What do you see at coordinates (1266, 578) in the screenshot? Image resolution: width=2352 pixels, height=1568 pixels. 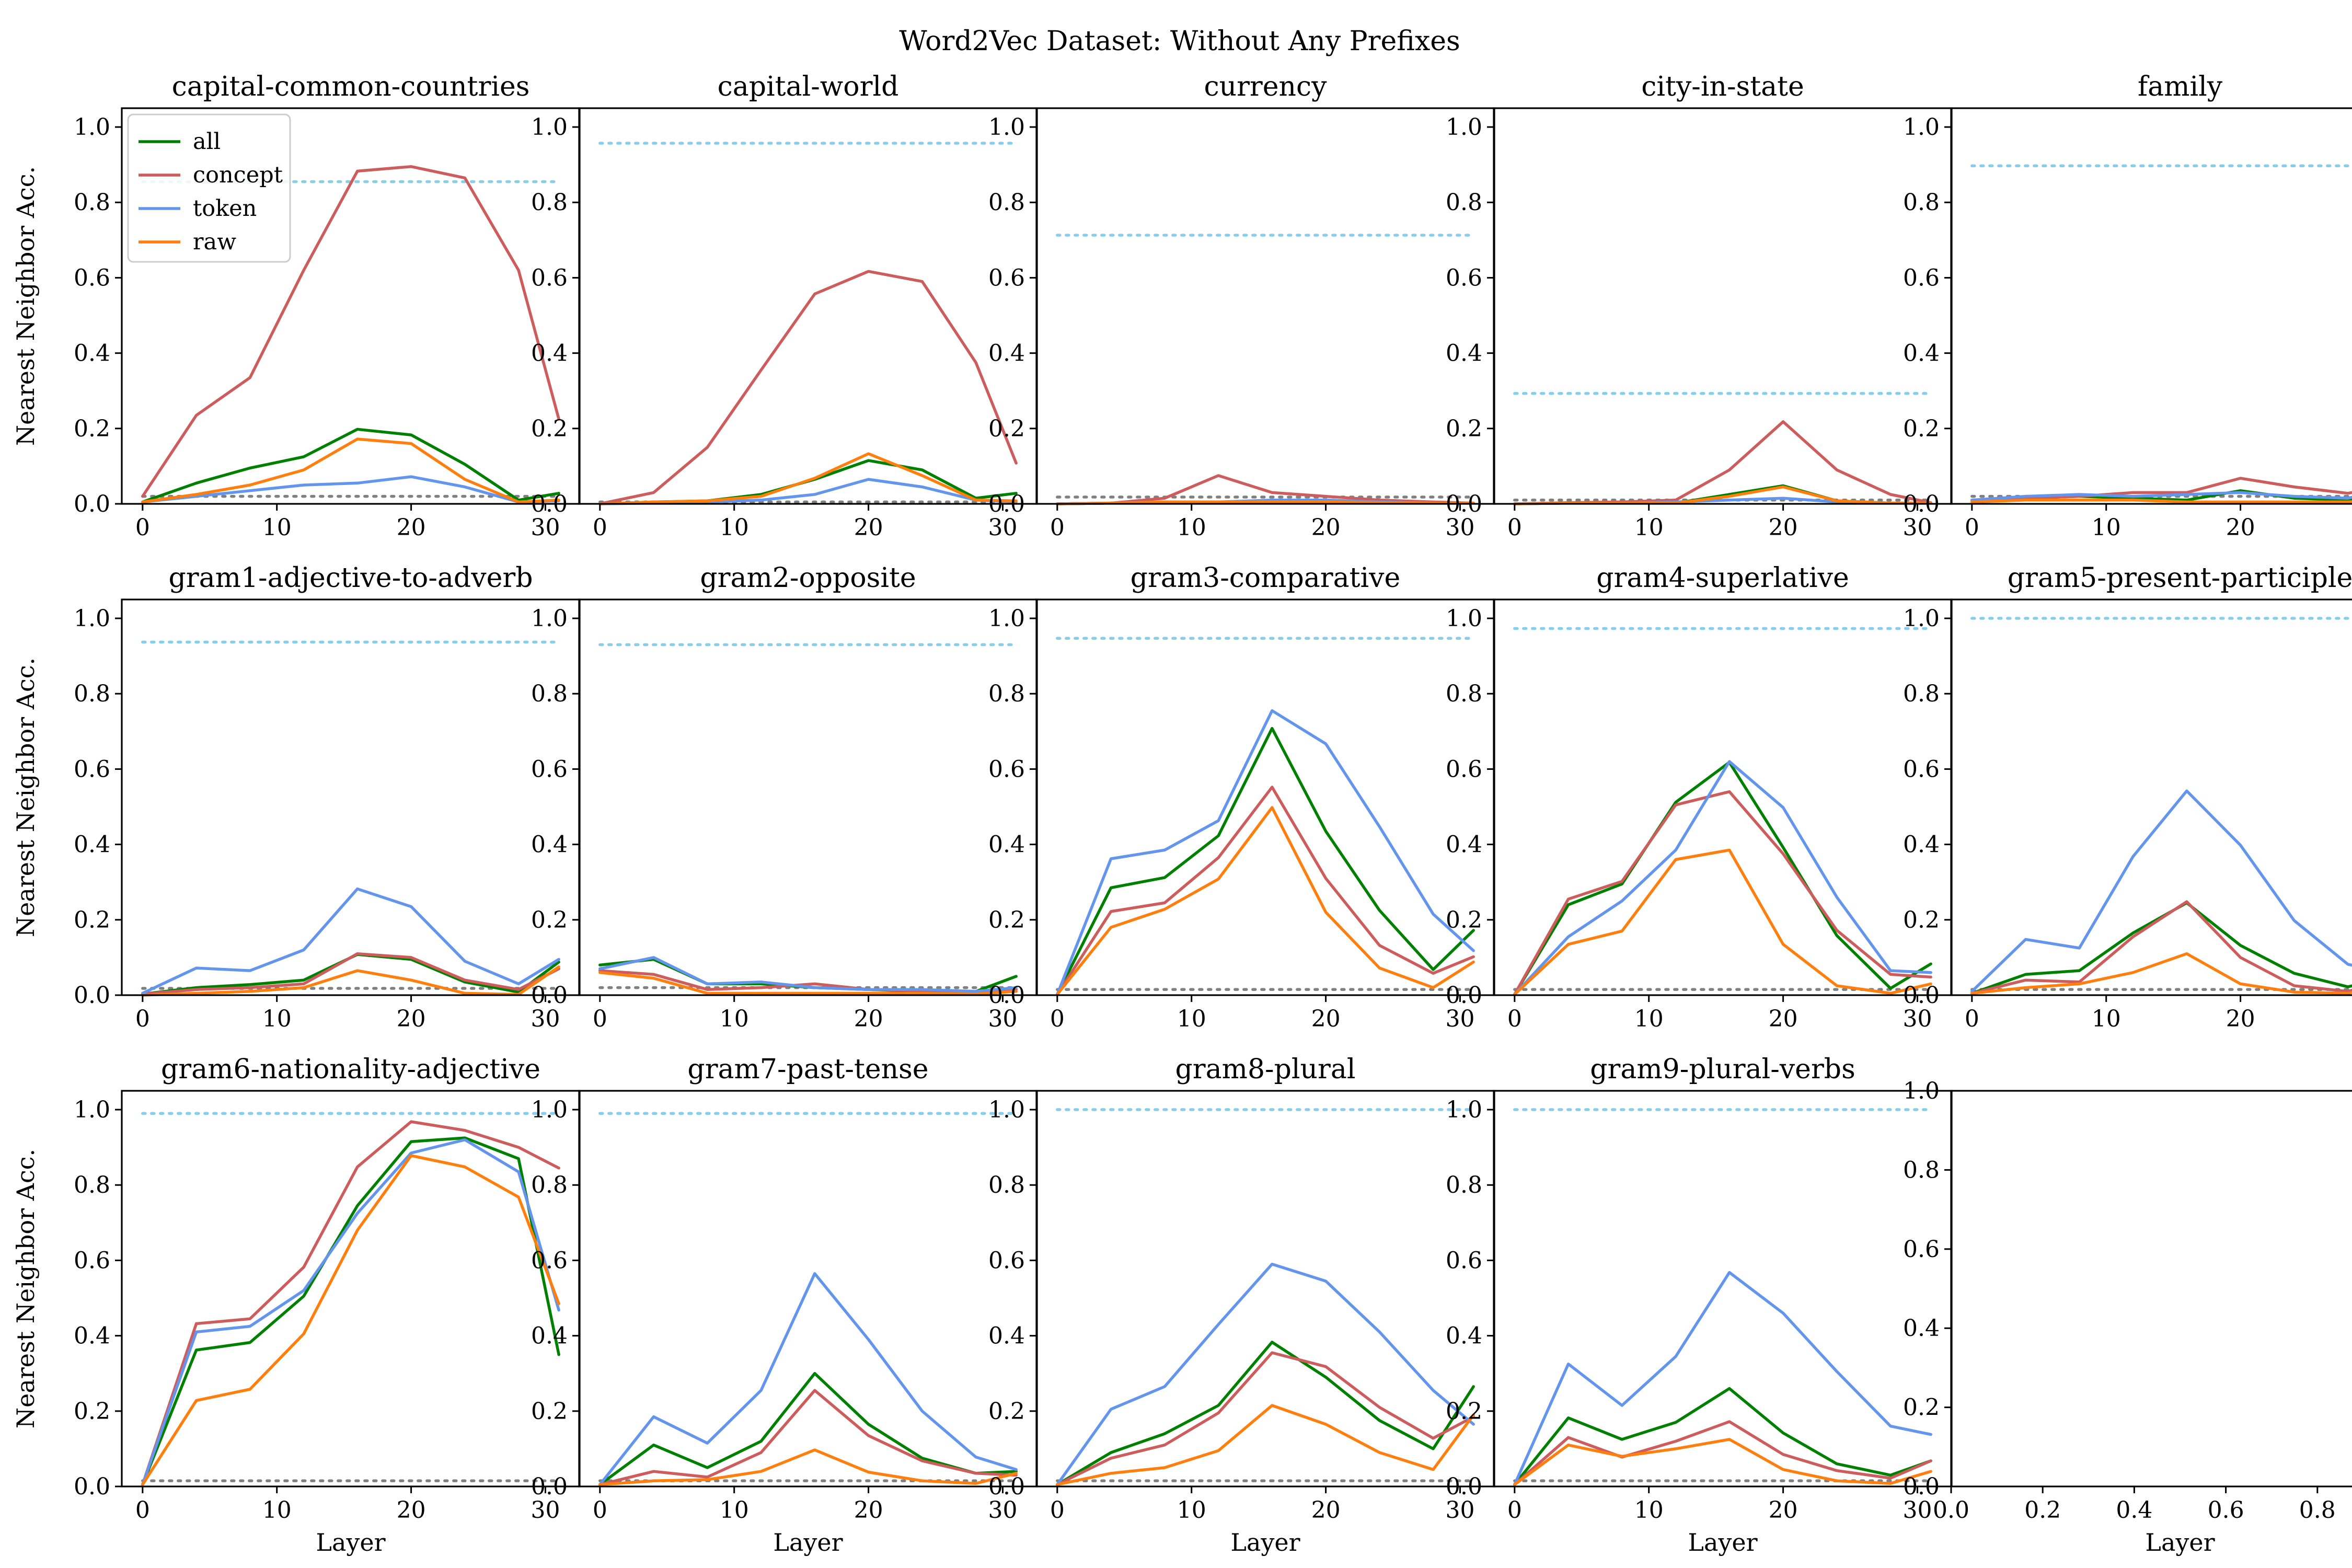 I see `subplot-title: gram3-comparative` at bounding box center [1266, 578].